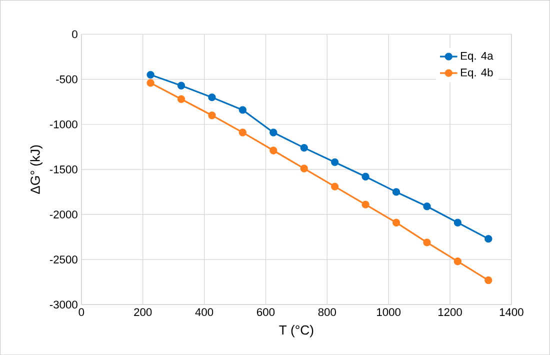 The width and height of the screenshot is (550, 355). What do you see at coordinates (64, 260) in the screenshot?
I see `y-tick-label: -2500` at bounding box center [64, 260].